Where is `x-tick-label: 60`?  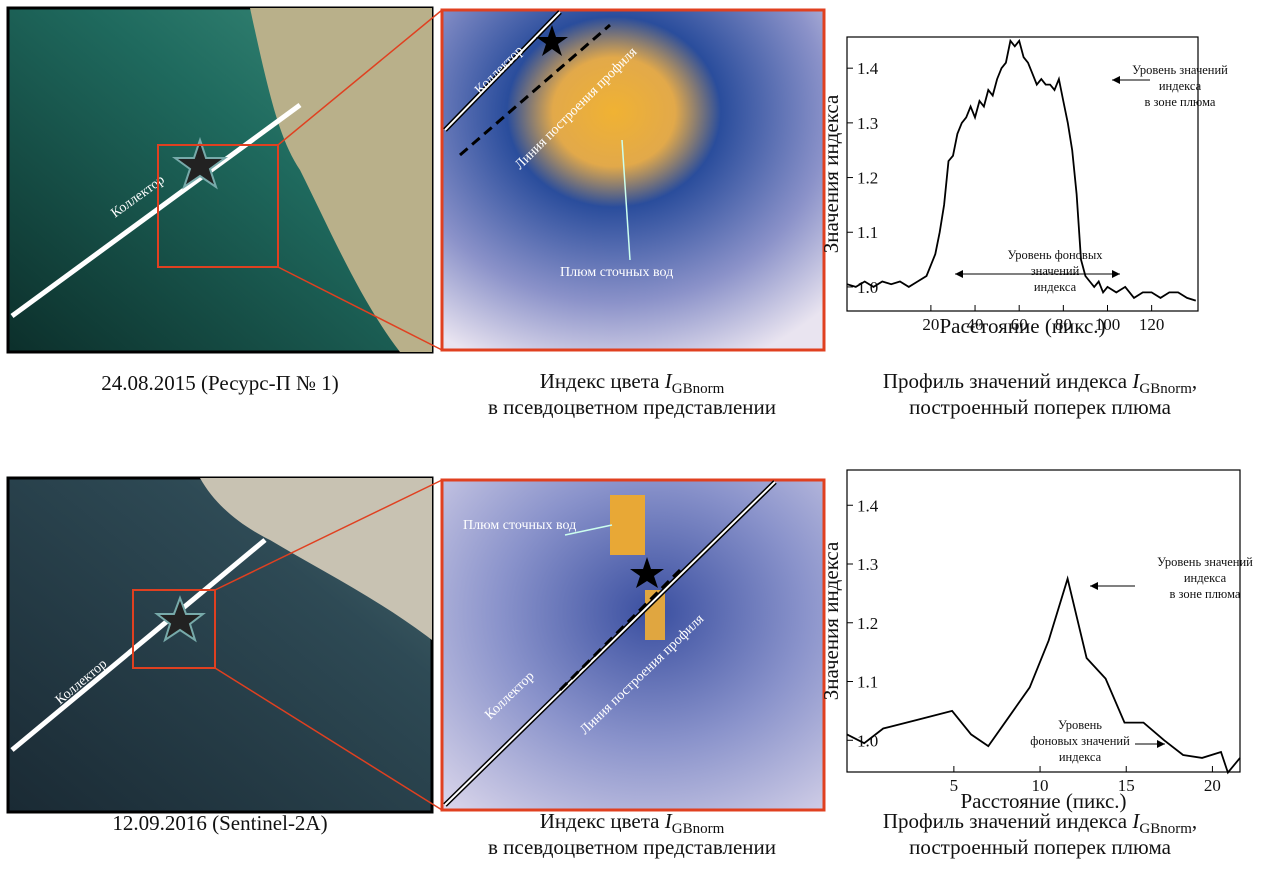 x-tick-label: 60 is located at coordinates (1019, 324).